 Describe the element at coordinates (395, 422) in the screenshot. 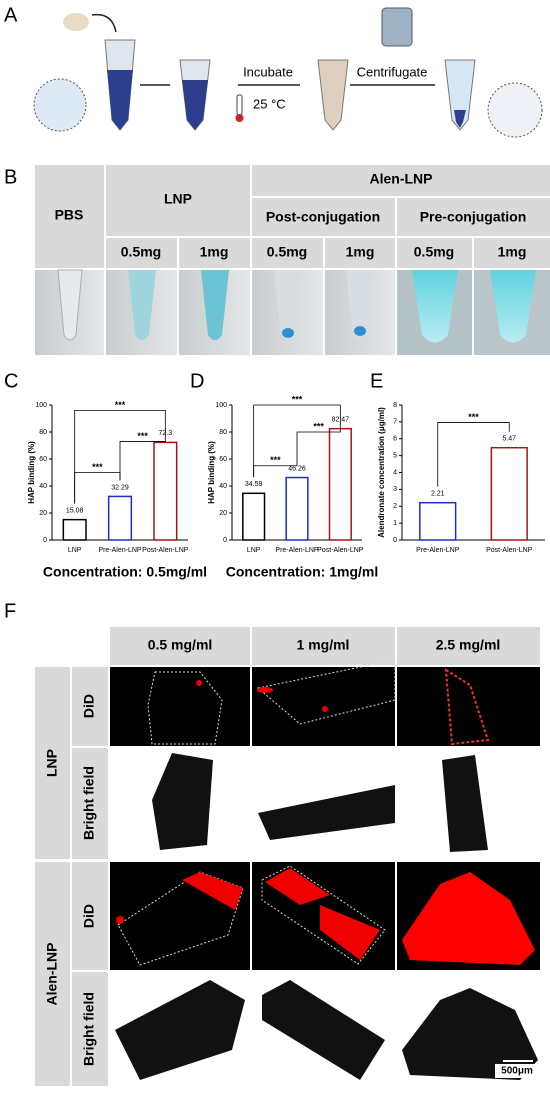

I see `y-tick-label: 7` at that location.